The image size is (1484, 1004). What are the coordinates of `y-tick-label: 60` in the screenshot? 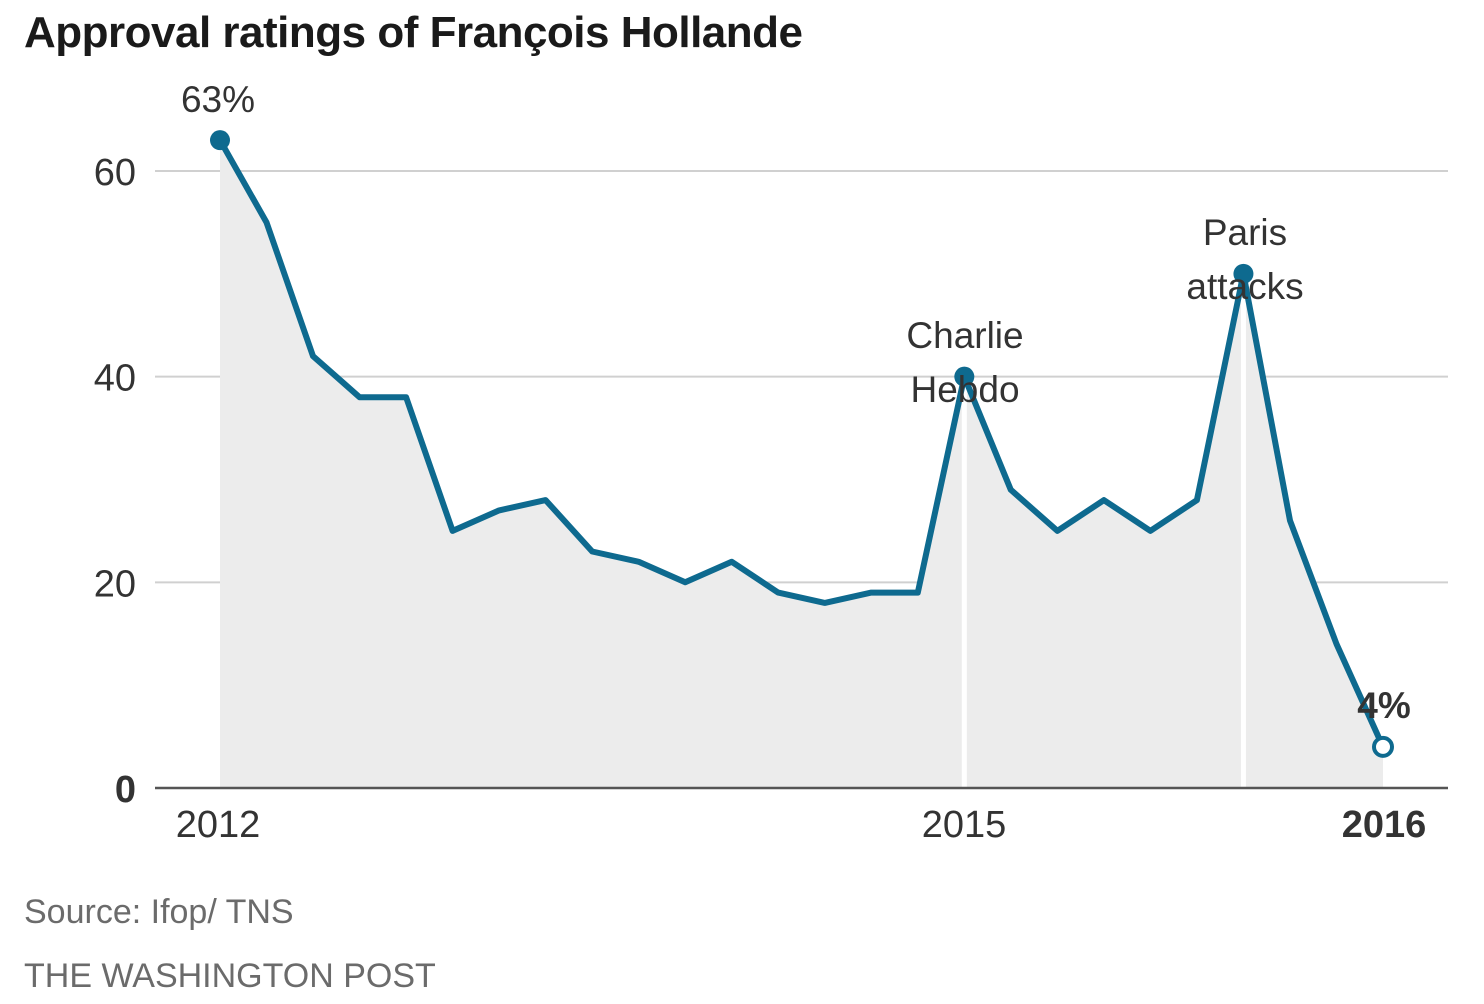 It's located at (115, 173).